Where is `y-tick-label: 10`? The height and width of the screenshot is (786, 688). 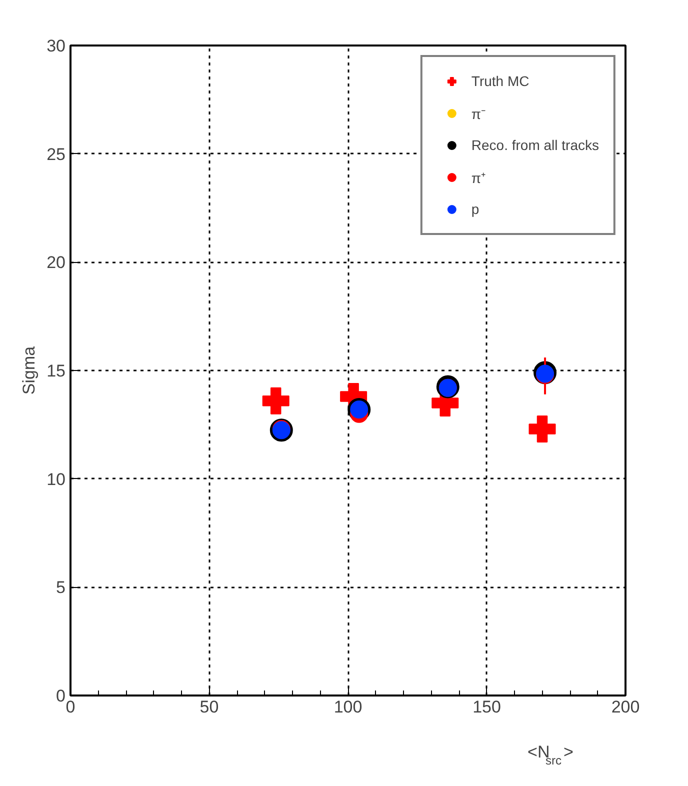 y-tick-label: 10 is located at coordinates (56, 479).